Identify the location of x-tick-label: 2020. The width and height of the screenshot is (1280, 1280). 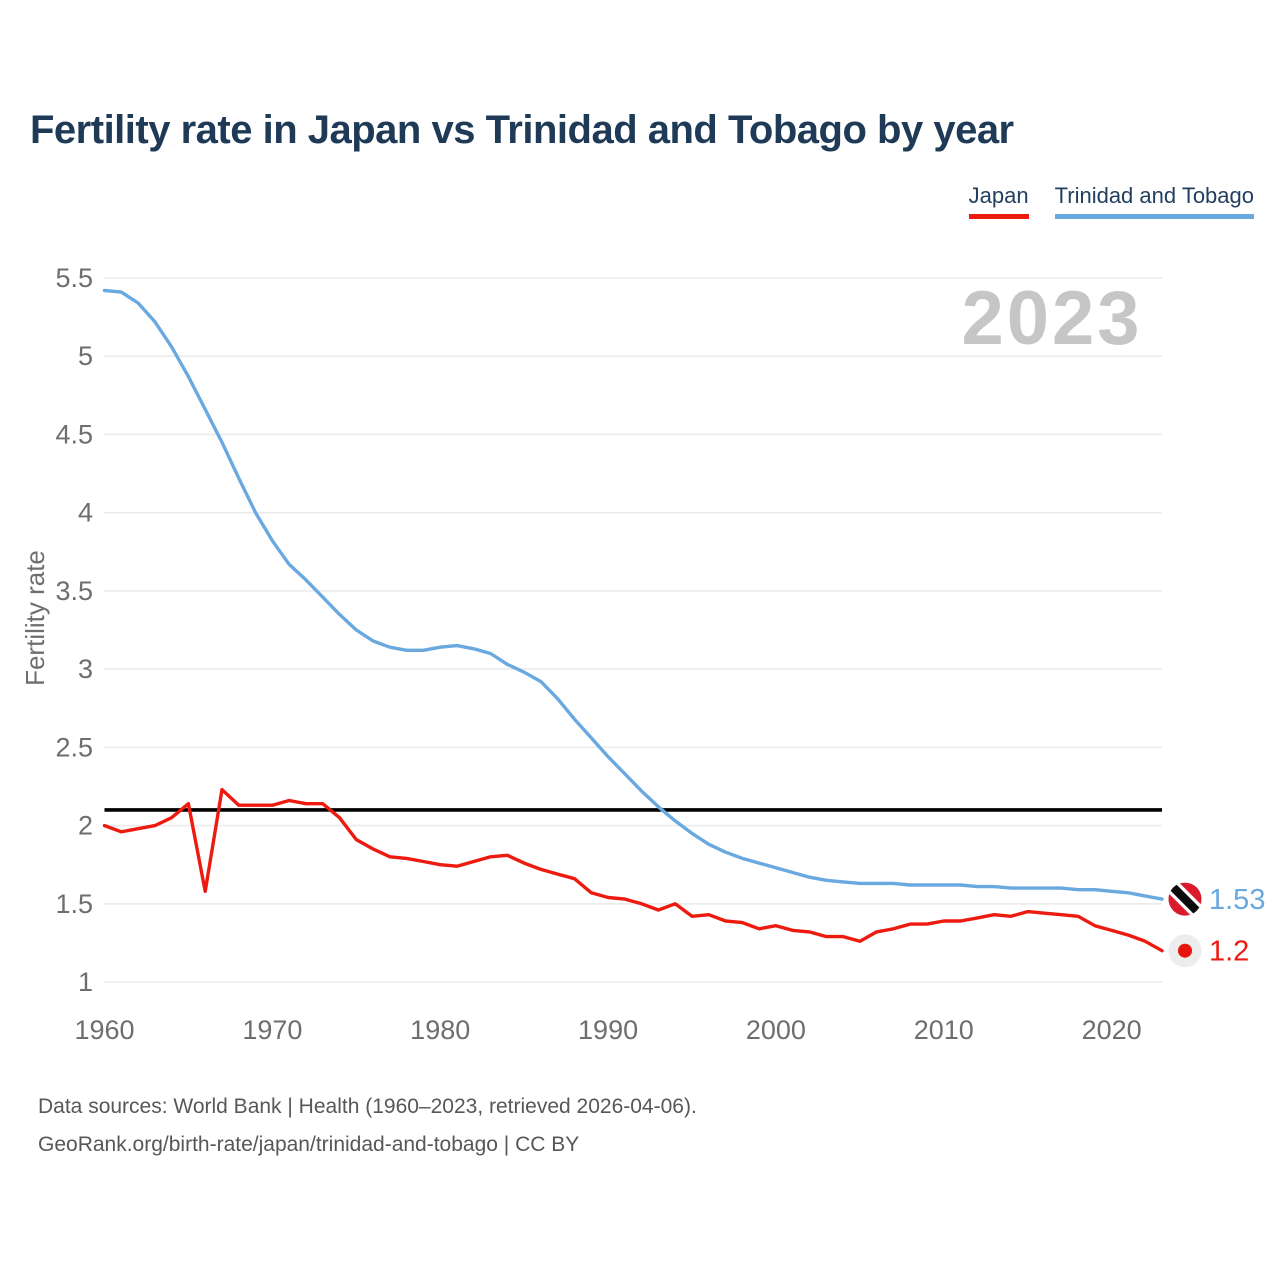
(1112, 1030).